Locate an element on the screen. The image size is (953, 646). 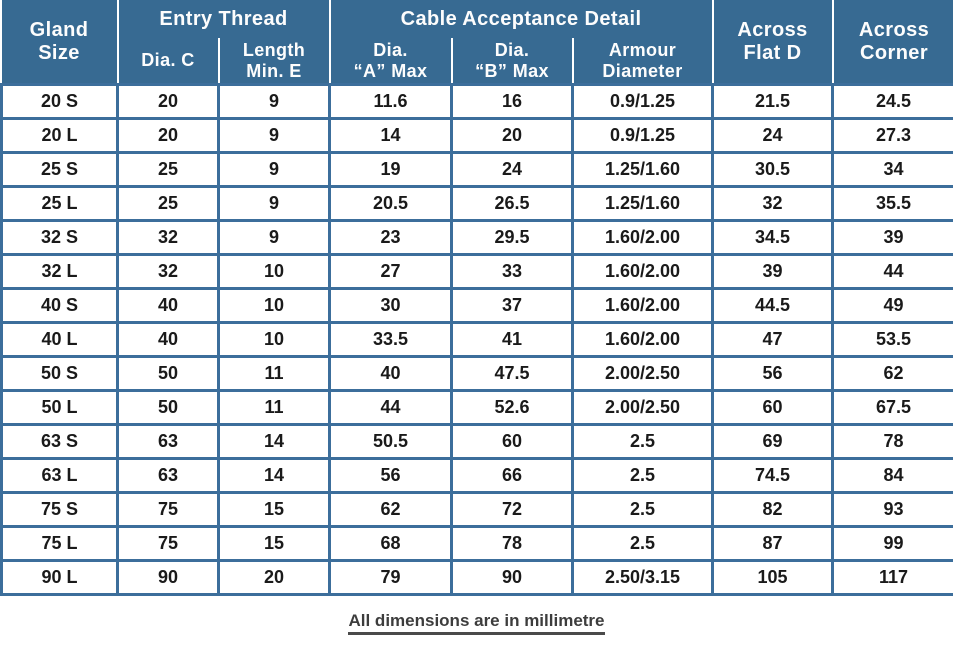
gland-size-cell: 90 L is located at coordinates (59, 577).